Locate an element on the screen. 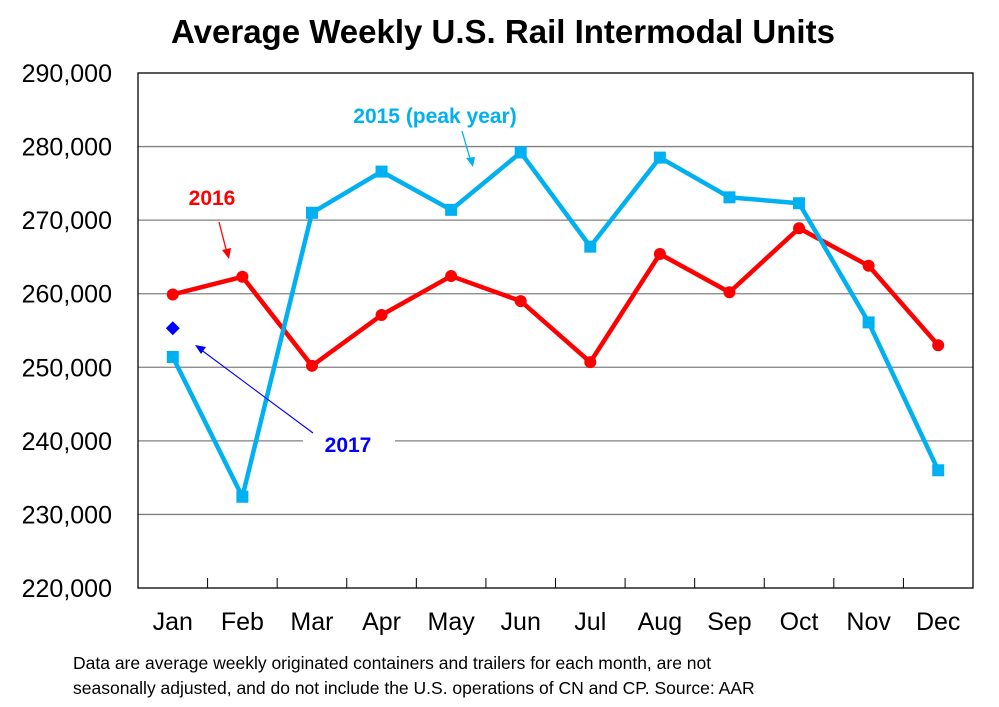  annotation-2015: 2015 (peak year) is located at coordinates (434, 116).